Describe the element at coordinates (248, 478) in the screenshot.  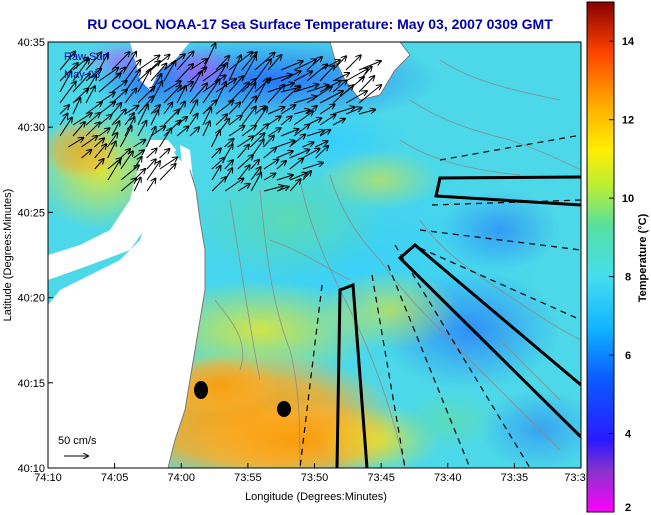
I see `x-tick-label: 73:55` at that location.